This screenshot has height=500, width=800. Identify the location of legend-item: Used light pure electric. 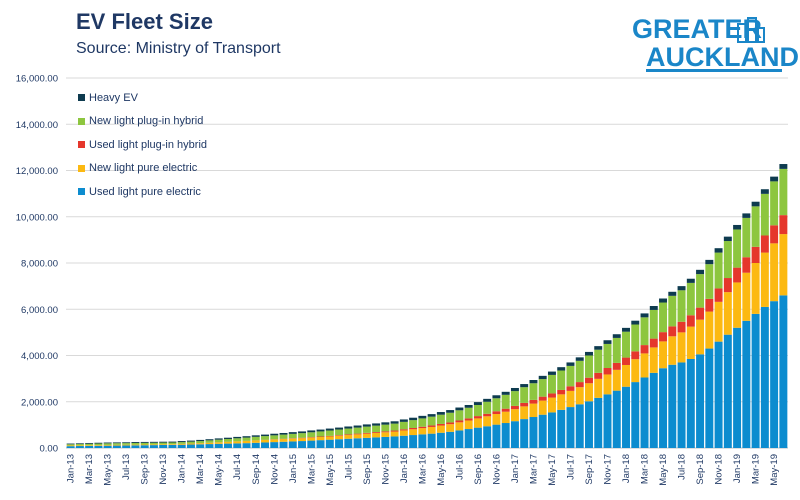
(142, 192).